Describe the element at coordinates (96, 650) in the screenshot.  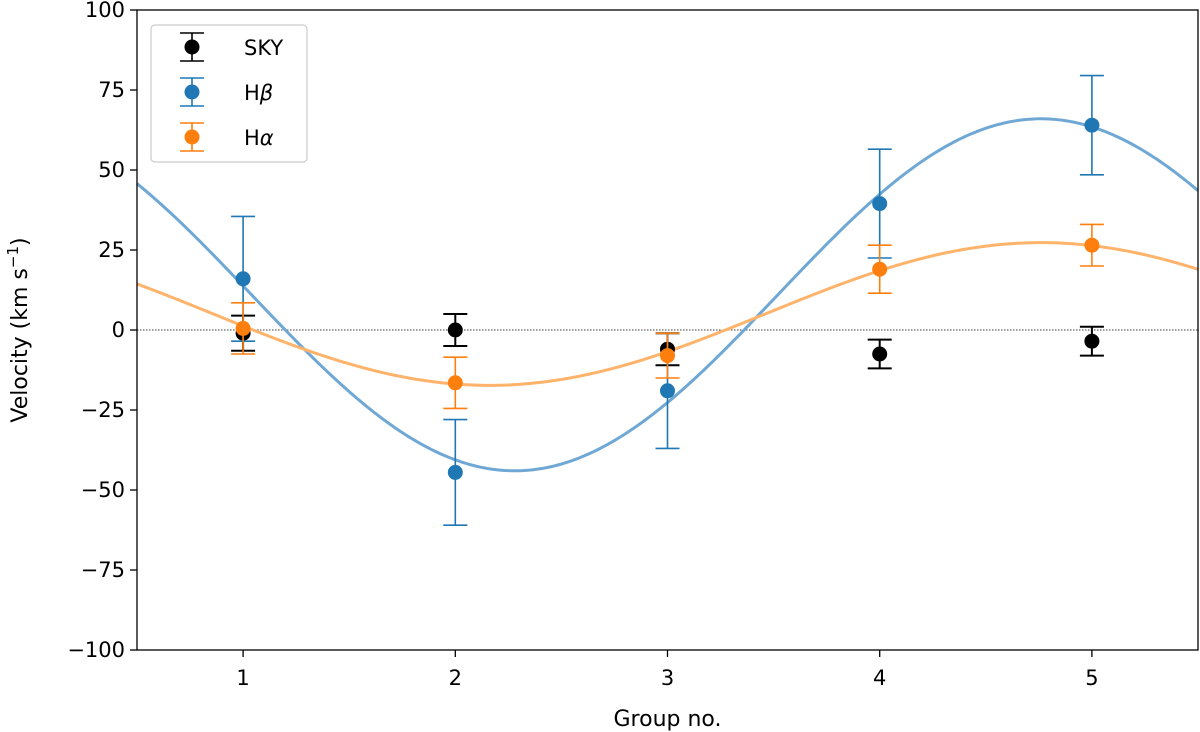
I see `y-tick-label: −100` at that location.